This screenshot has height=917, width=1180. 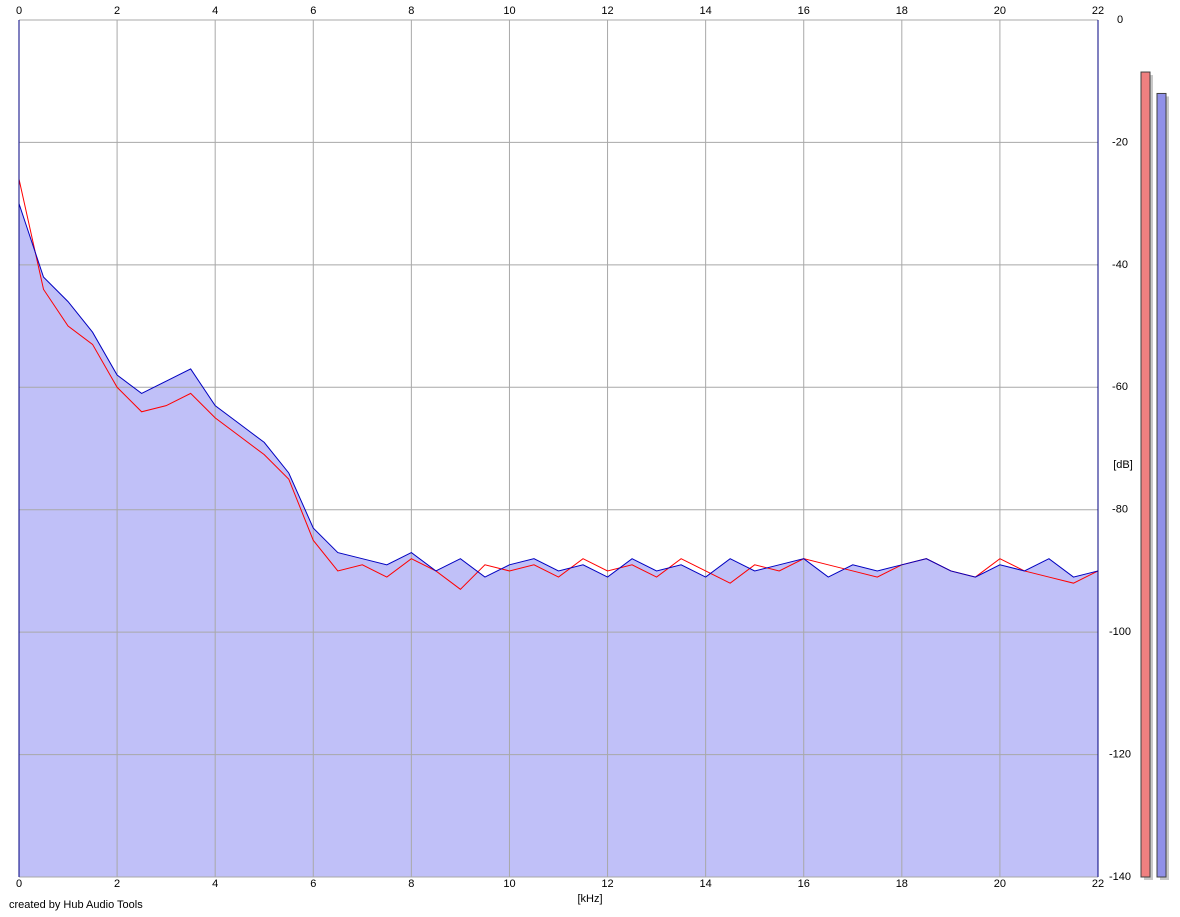 I want to click on y-tick-label: -100, so click(x=1120, y=632).